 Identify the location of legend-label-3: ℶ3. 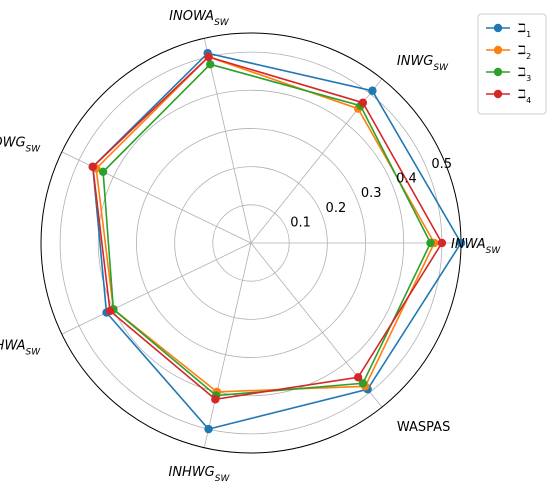
(524, 74).